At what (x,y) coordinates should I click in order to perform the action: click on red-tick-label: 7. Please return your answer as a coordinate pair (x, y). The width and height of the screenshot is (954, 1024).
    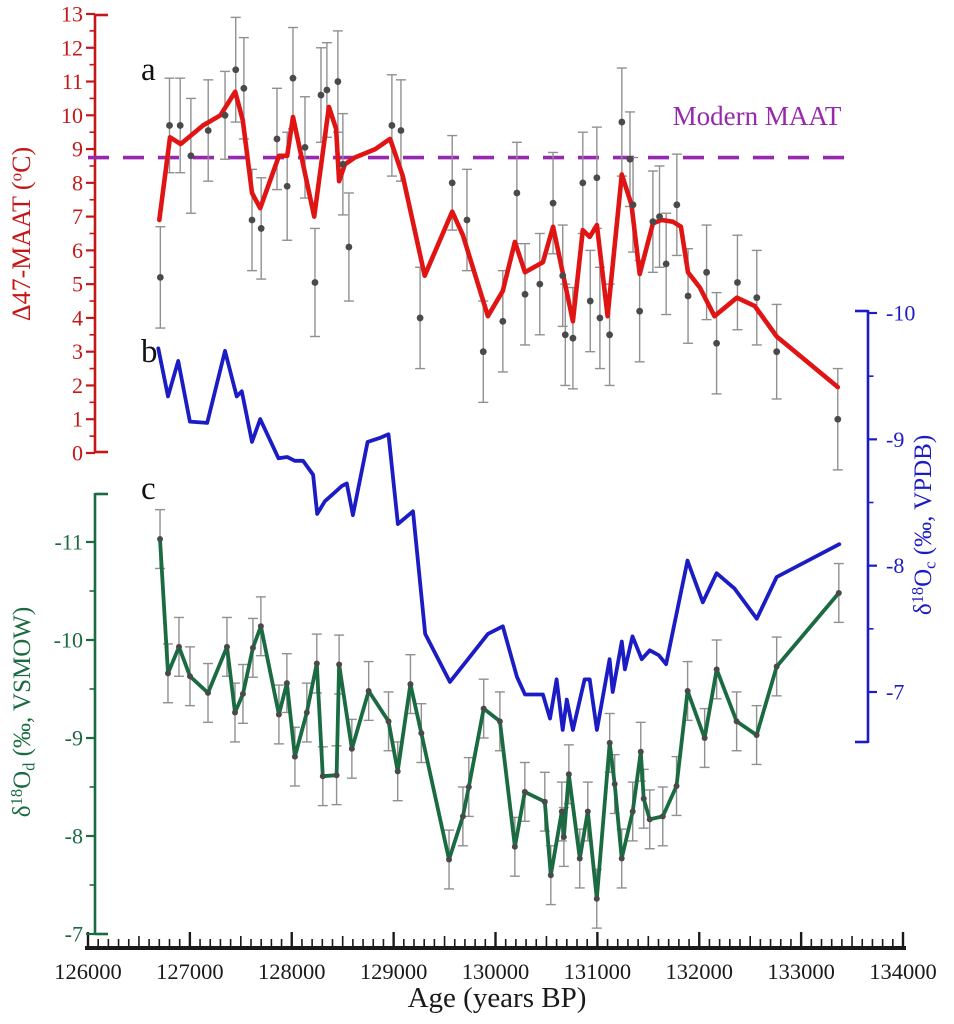
    Looking at the image, I should click on (77, 216).